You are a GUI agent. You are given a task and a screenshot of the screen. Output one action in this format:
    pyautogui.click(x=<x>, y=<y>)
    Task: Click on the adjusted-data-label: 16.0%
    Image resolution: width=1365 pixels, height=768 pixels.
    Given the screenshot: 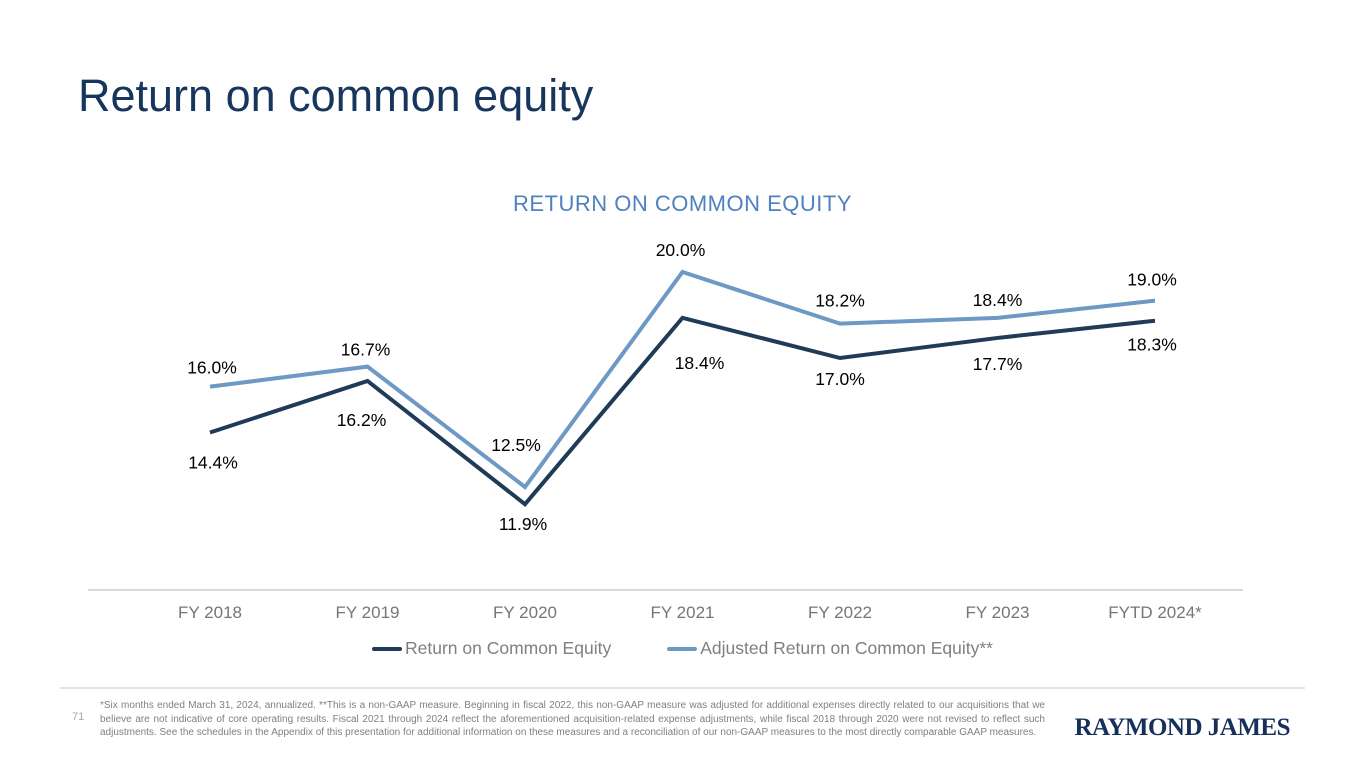 What is the action you would take?
    pyautogui.click(x=212, y=368)
    